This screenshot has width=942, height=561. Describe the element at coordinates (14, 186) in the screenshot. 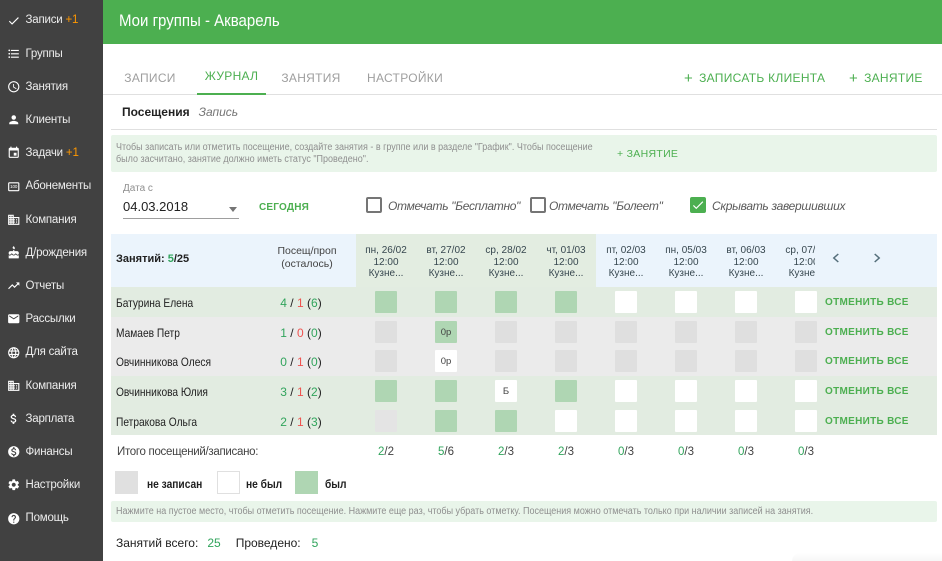

I see `svg-text: 100` at that location.